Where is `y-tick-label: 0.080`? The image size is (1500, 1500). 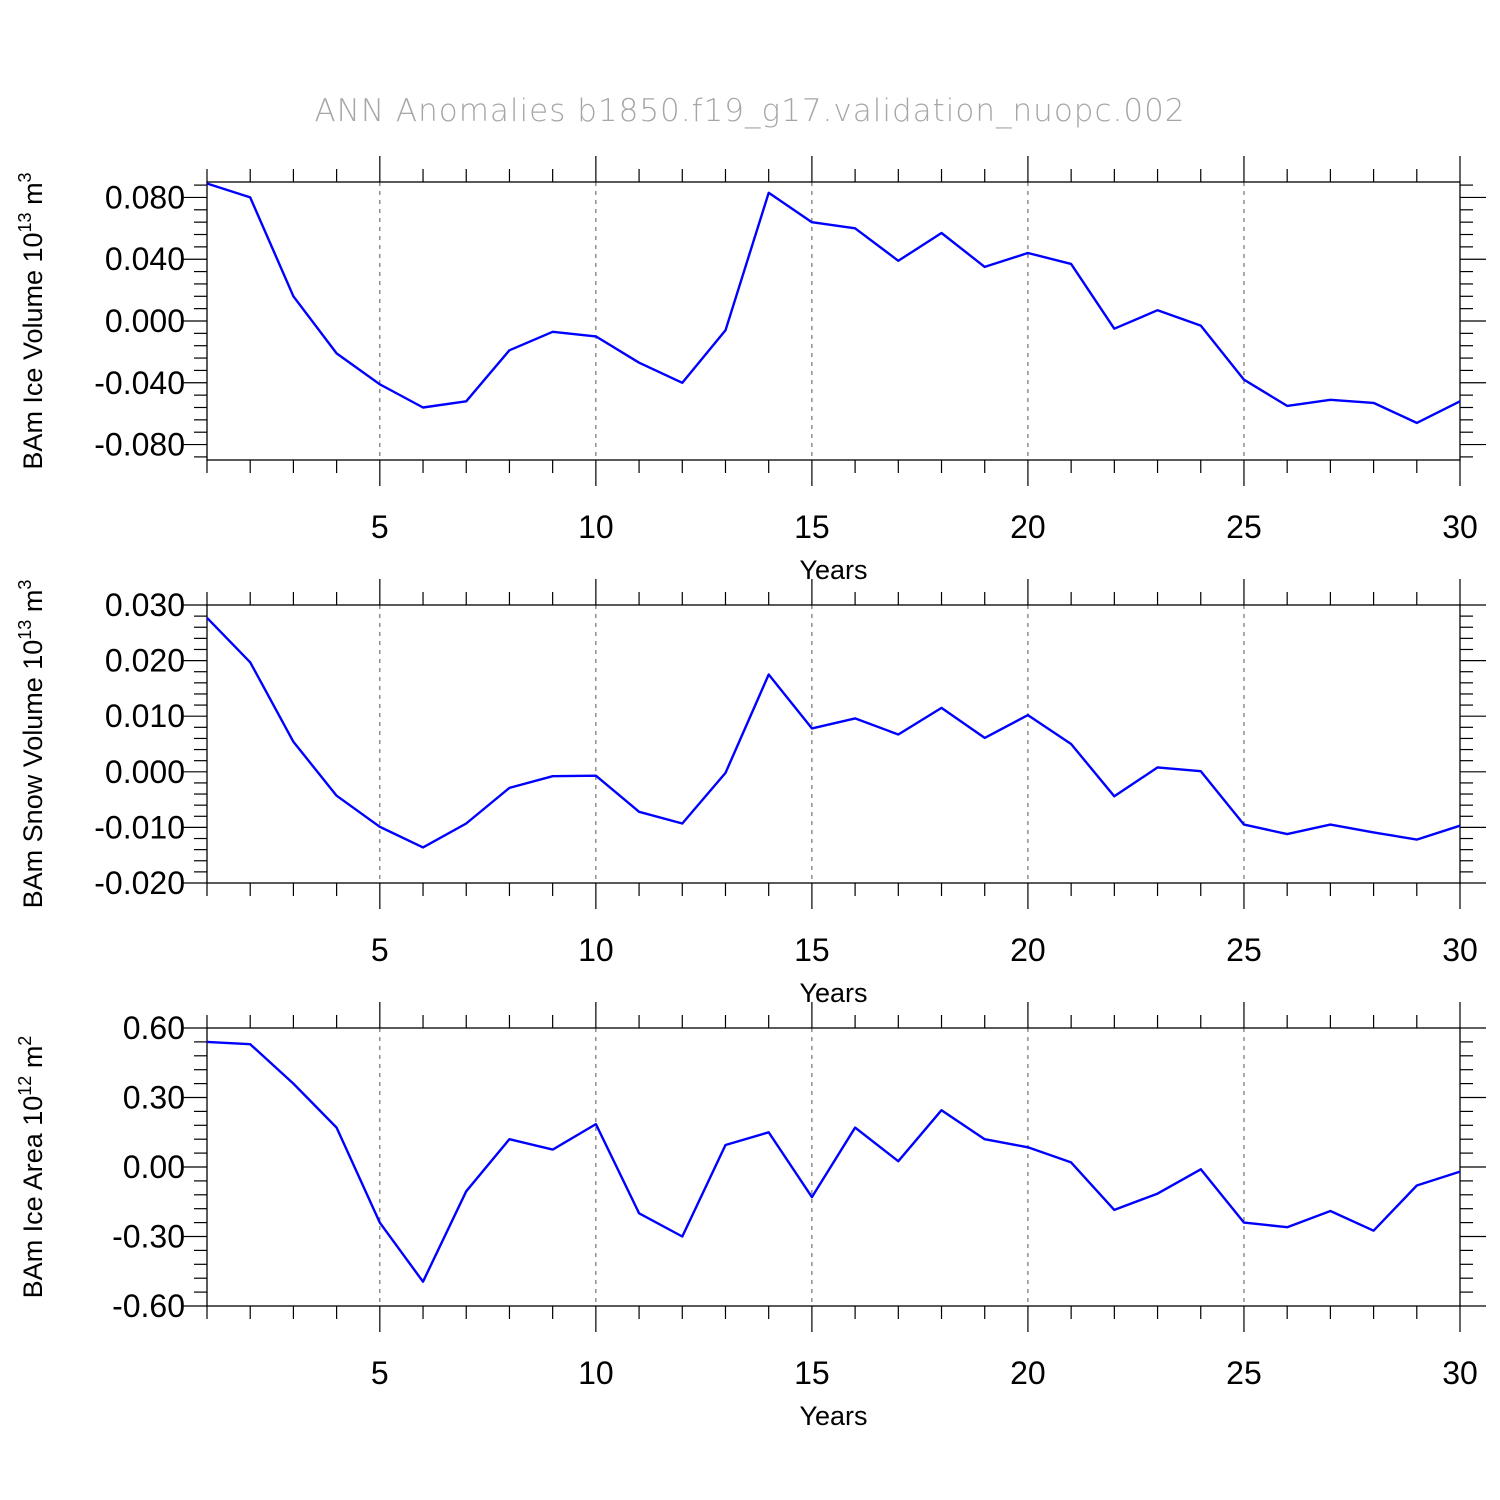
y-tick-label: 0.080 is located at coordinates (145, 197).